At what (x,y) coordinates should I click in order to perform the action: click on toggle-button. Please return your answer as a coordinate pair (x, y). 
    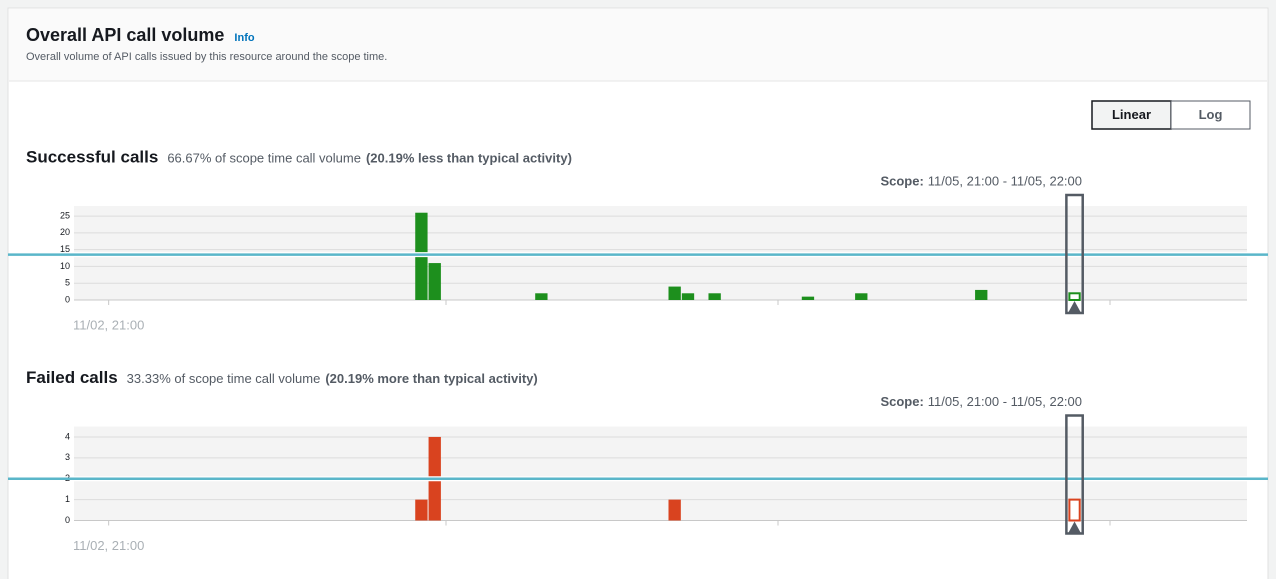
    Looking at the image, I should click on (1210, 115).